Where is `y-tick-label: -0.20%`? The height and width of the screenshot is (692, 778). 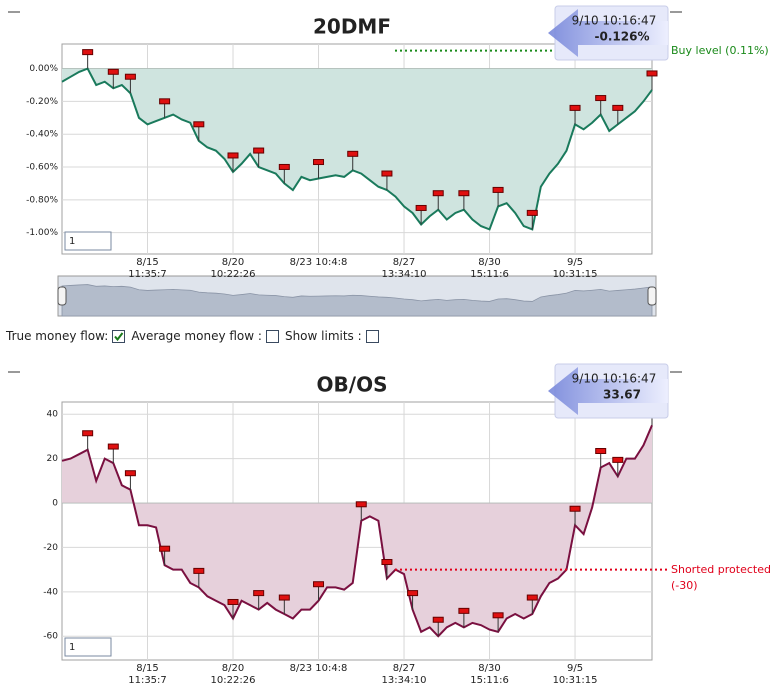
y-tick-label: -0.20% is located at coordinates (42, 102).